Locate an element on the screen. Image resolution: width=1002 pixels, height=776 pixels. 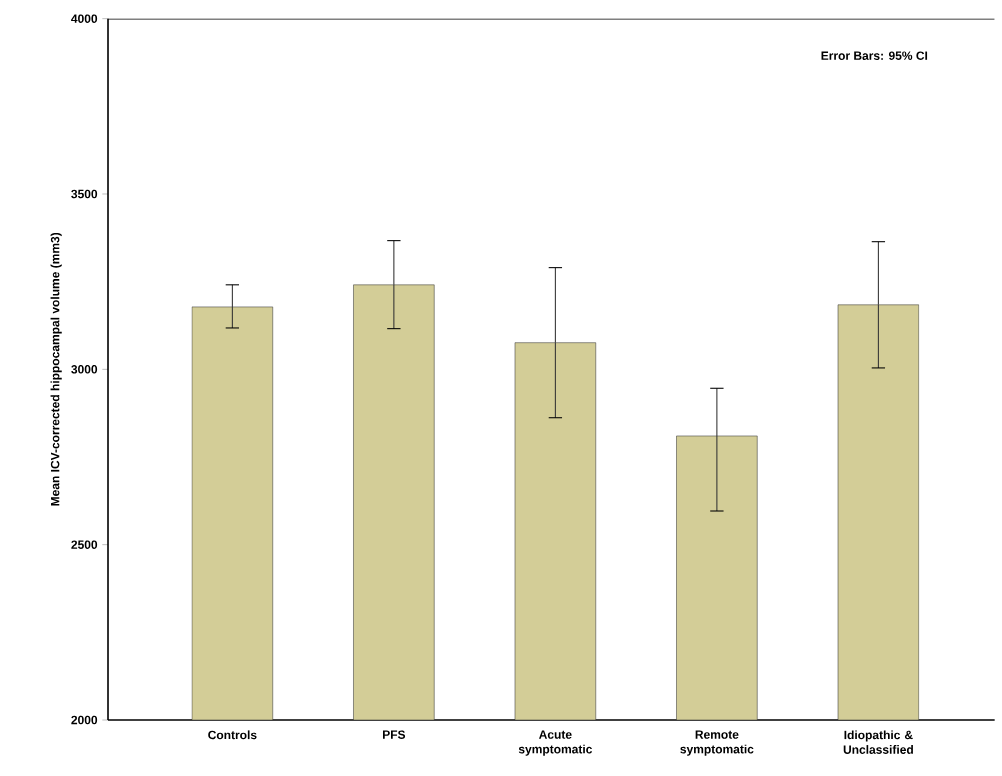
y-tick-label: 2000 is located at coordinates (84, 720).